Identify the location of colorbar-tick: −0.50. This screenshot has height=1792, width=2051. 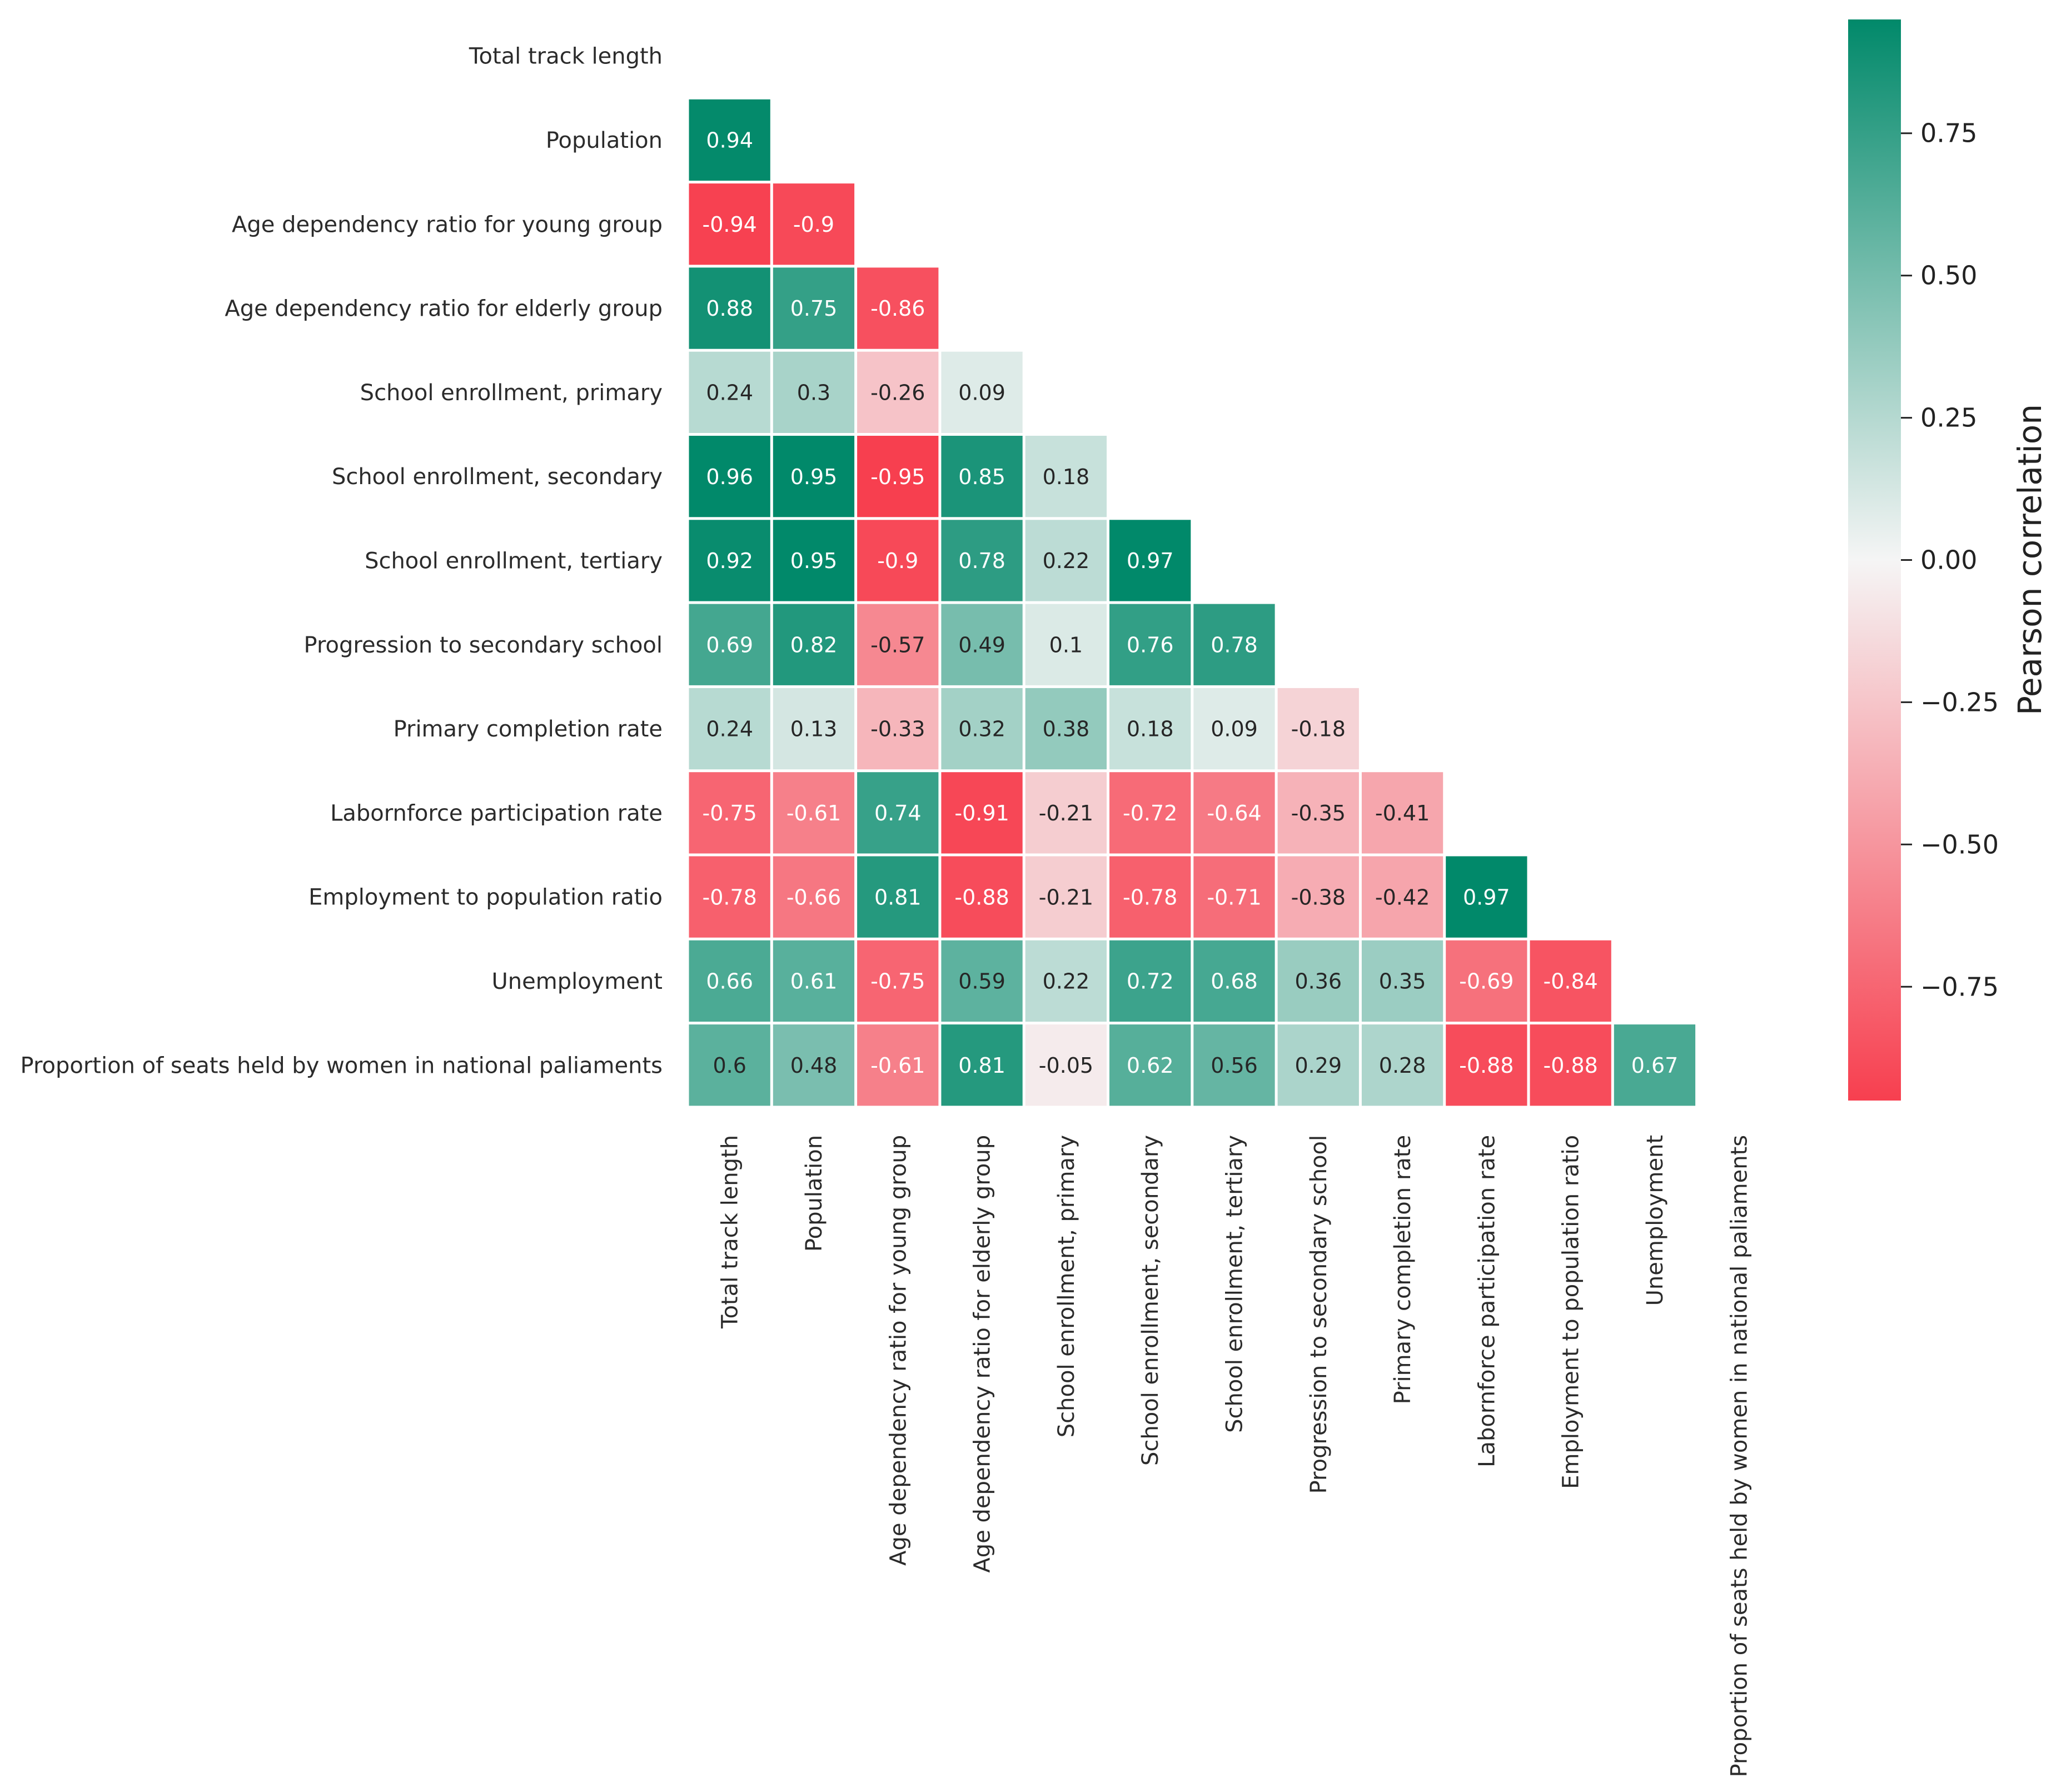
(1950, 844).